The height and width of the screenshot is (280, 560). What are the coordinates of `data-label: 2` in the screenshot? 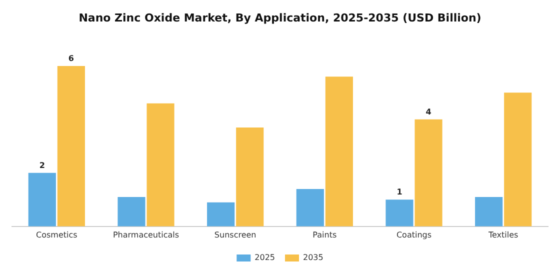 It's located at (42, 165).